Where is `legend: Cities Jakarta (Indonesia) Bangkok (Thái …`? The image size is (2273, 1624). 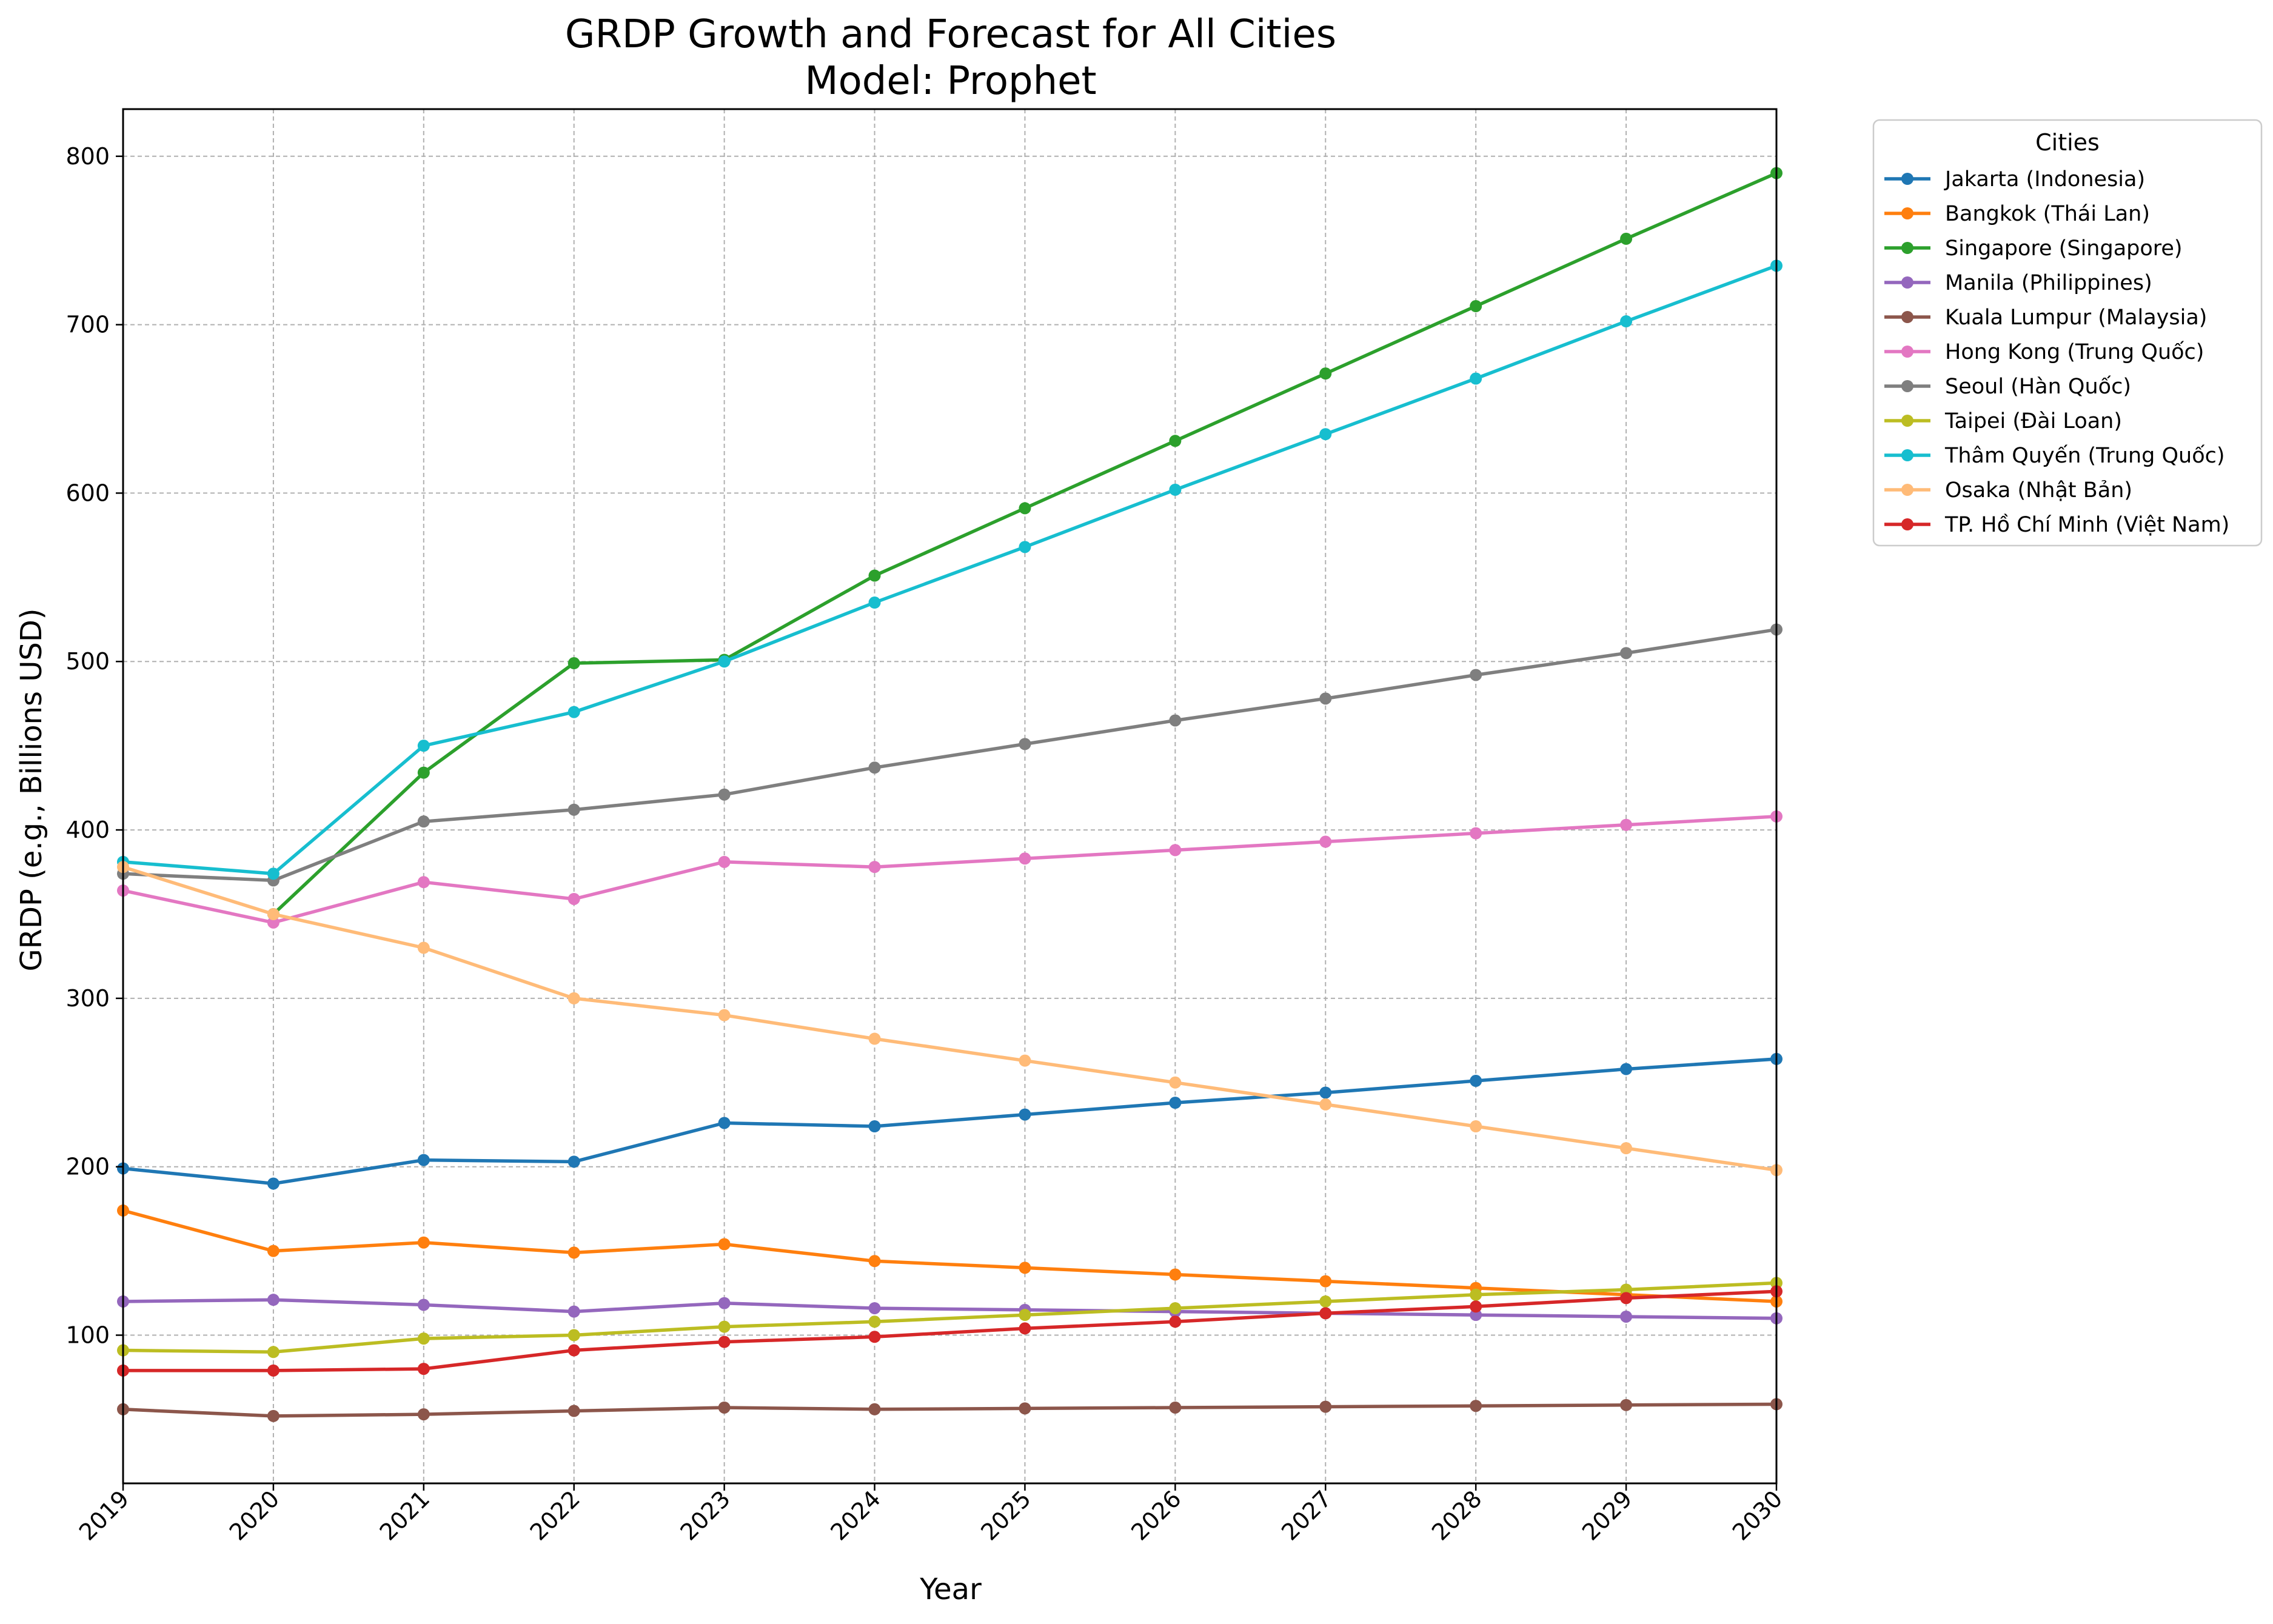 legend: Cities Jakarta (Indonesia) Bangkok (Thái … is located at coordinates (2067, 333).